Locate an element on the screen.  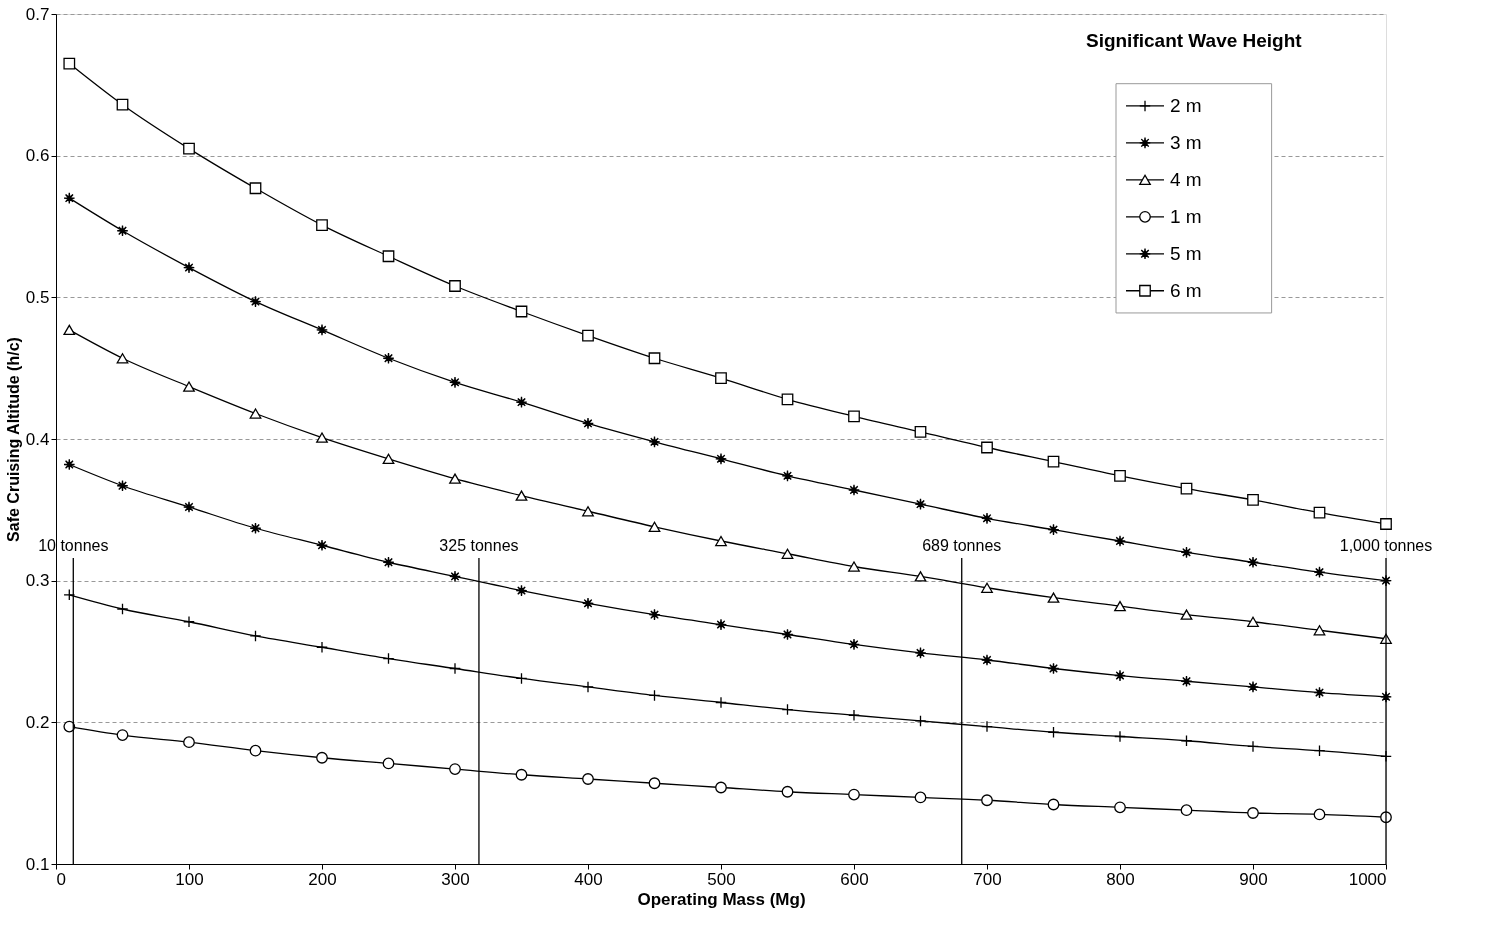
y-tick-label: 0.7 is located at coordinates (37, 14).